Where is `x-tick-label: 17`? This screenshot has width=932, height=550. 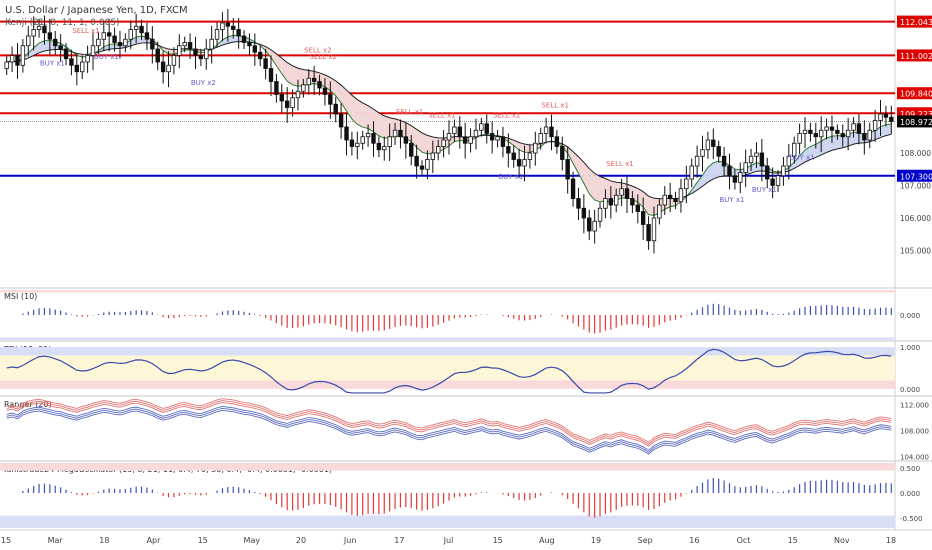
x-tick-label: 17 is located at coordinates (399, 540).